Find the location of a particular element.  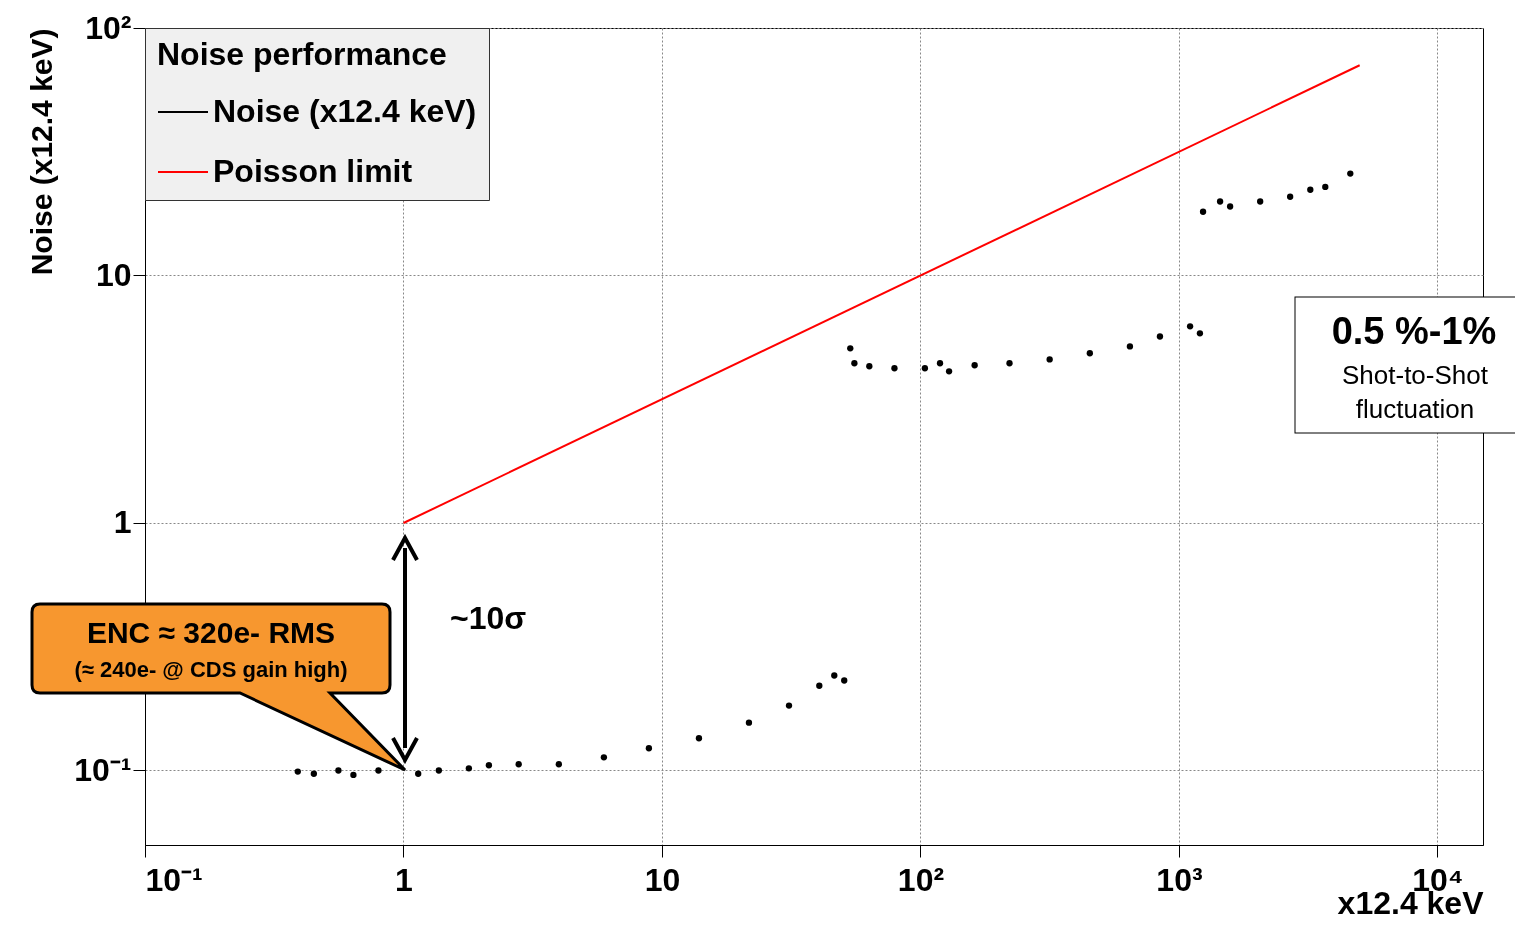

annotation: Shot-to-Shot fluctuation is located at coordinates (1415, 392).